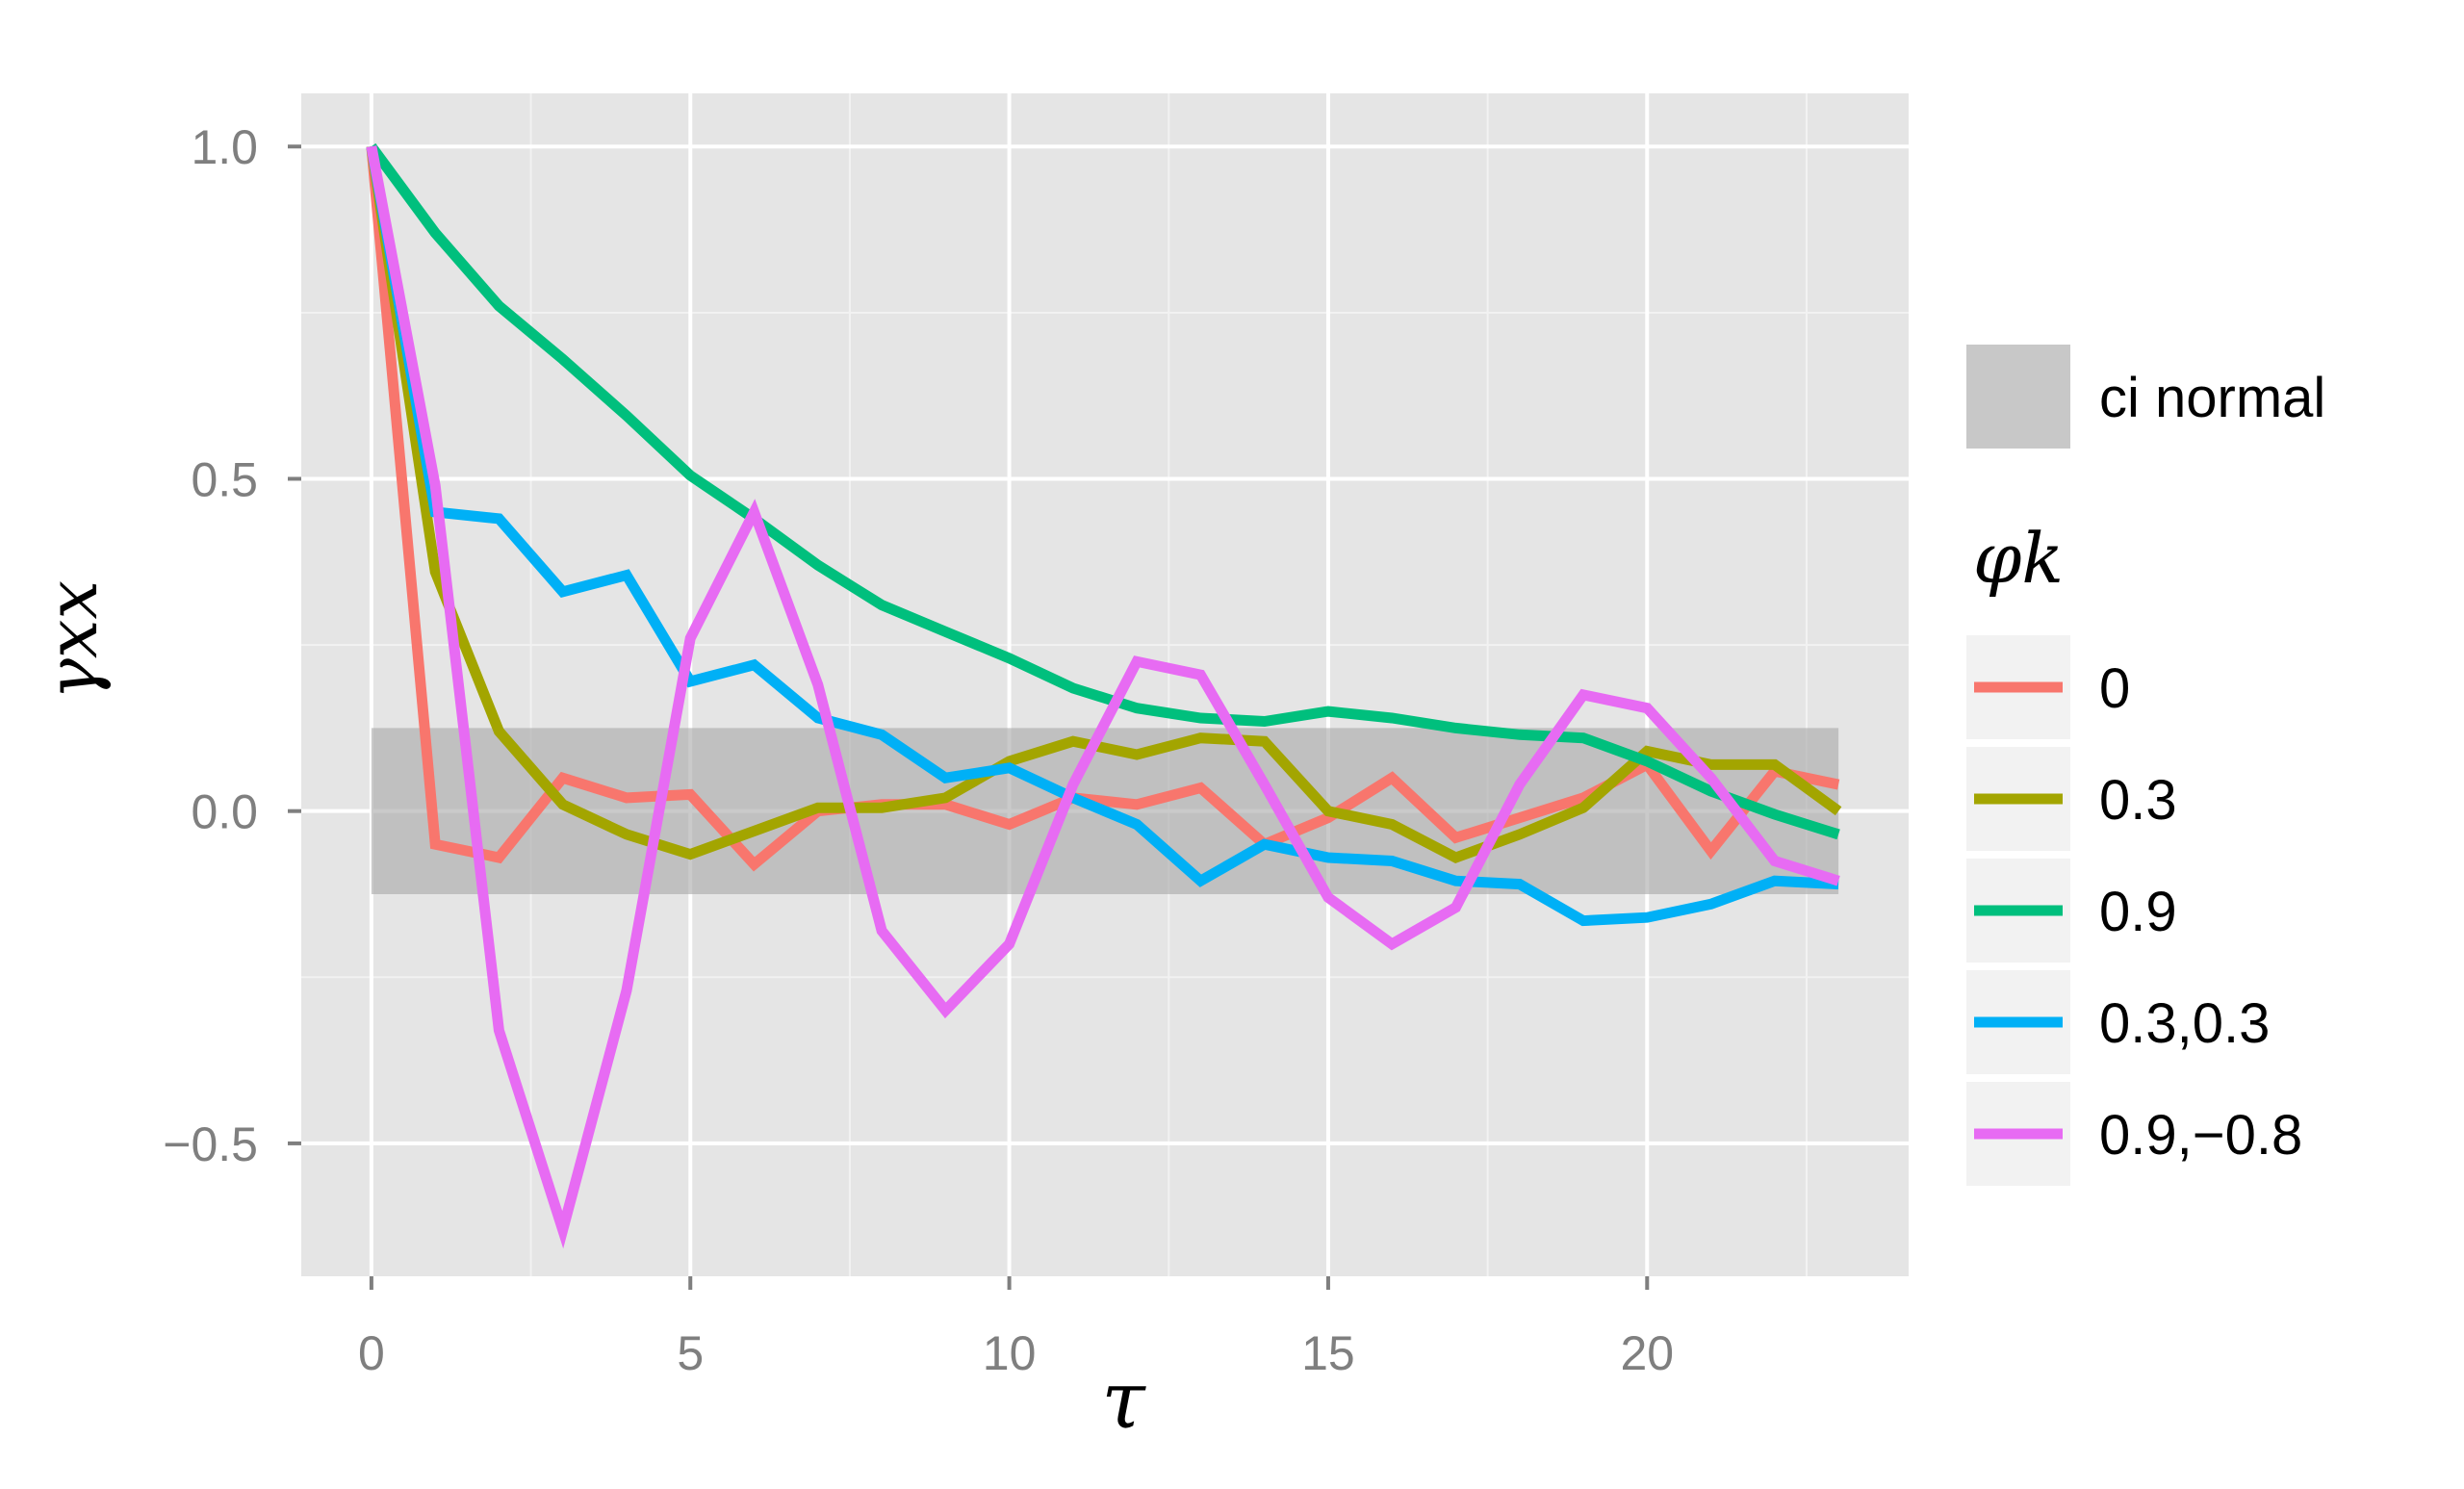  What do you see at coordinates (1647, 1353) in the screenshot?
I see `x-tick-label: 20` at bounding box center [1647, 1353].